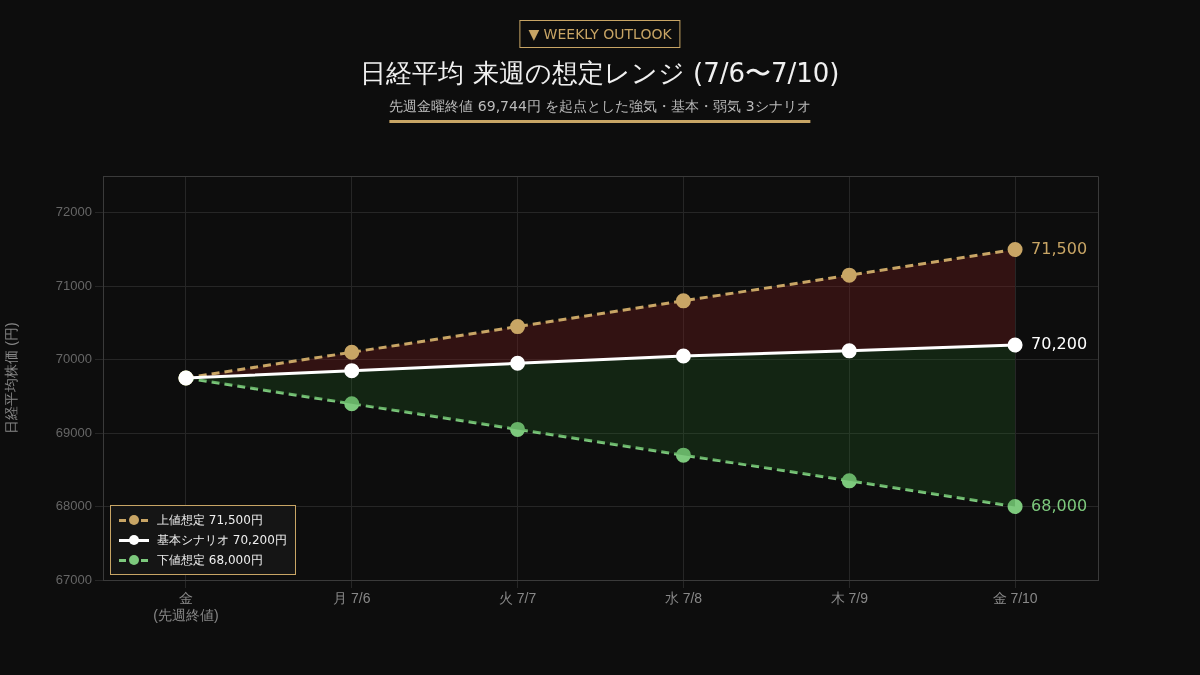  Describe the element at coordinates (1059, 344) in the screenshot. I see `data-label: 70,200` at that location.